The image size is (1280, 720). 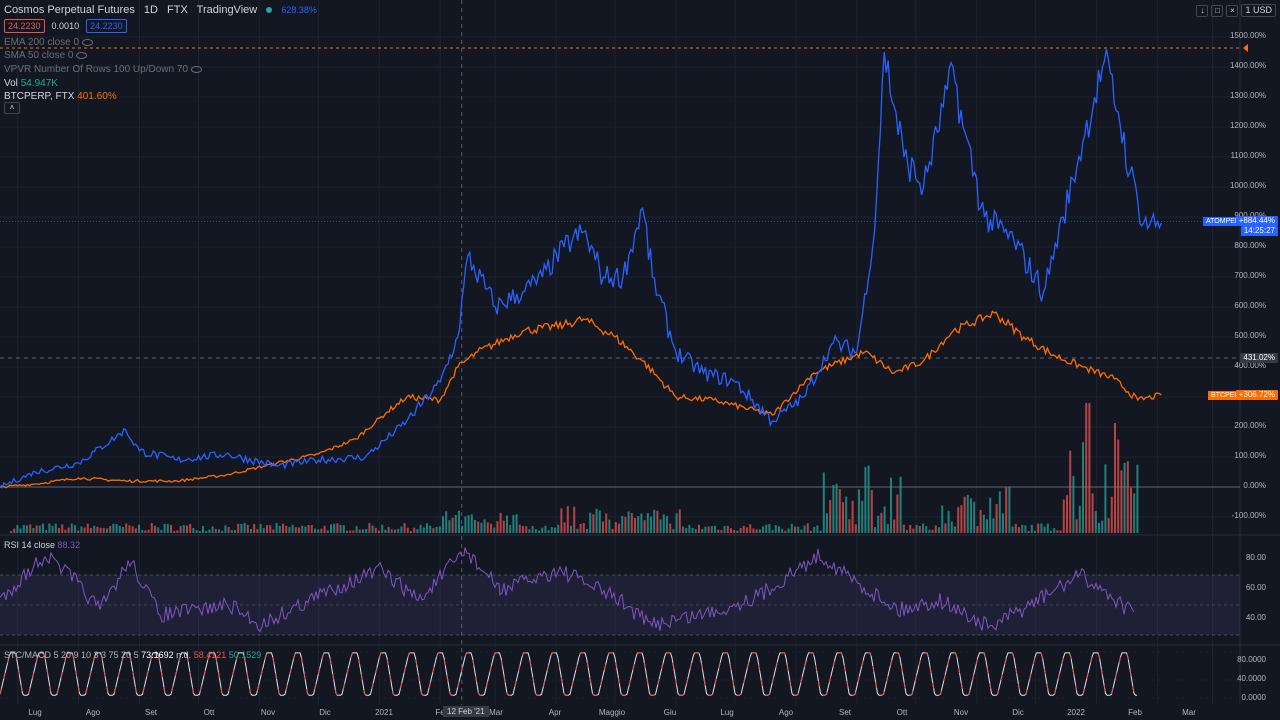 I want to click on maximize-icon: □, so click(x=1217, y=10).